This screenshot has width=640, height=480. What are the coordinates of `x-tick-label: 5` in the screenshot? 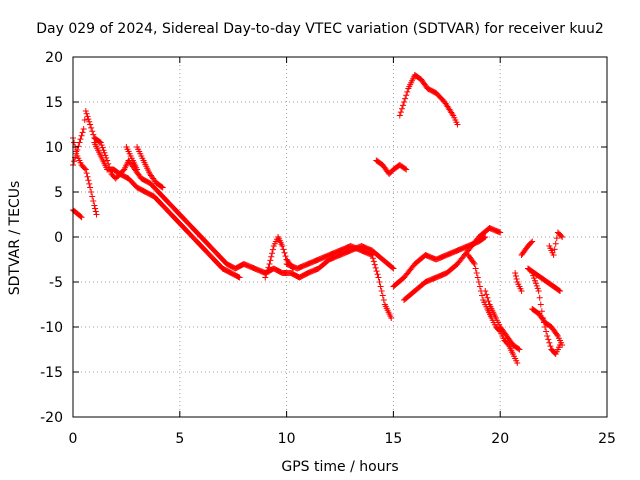 It's located at (179, 439).